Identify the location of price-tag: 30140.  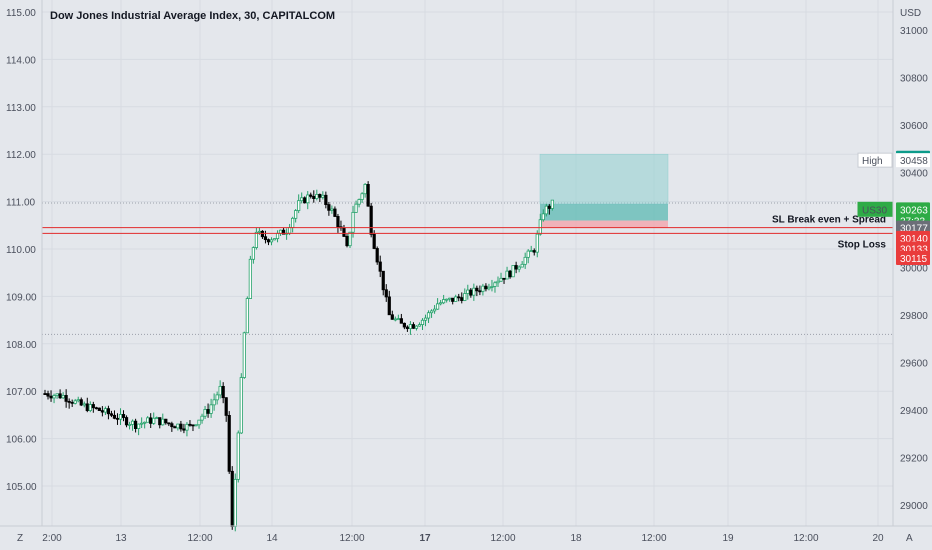
(913, 237).